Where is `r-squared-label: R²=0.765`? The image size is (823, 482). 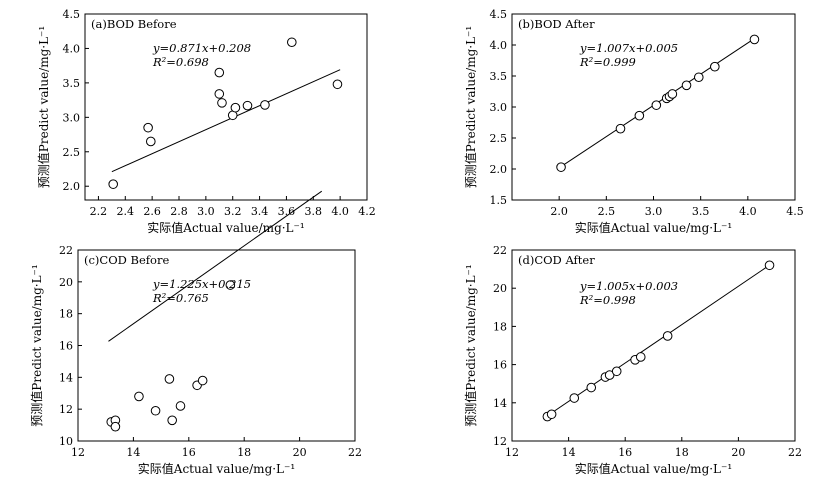
r-squared-label: R²=0.765 is located at coordinates (180, 298).